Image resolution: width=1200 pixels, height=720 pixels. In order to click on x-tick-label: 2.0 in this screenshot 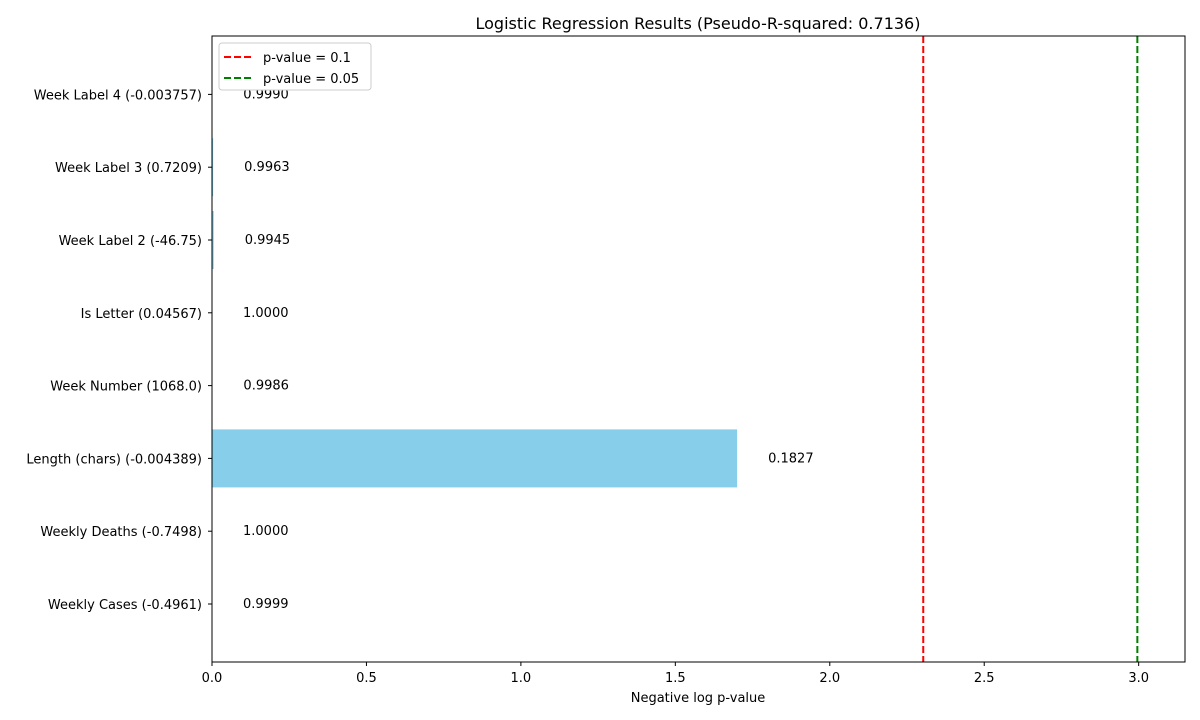, I will do `click(829, 678)`.